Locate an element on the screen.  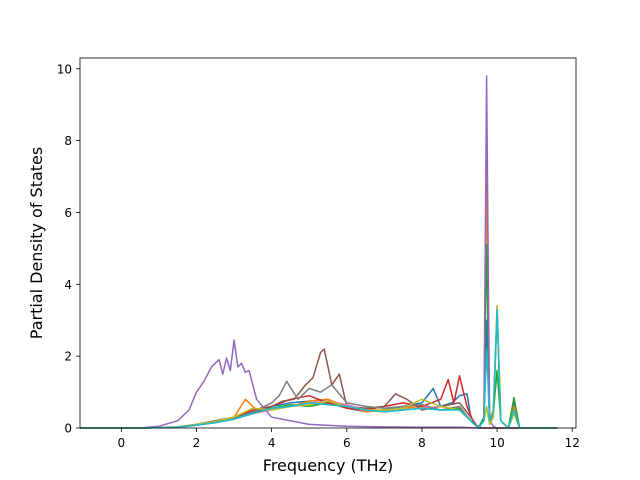
x-tick-label: 12 is located at coordinates (572, 443).